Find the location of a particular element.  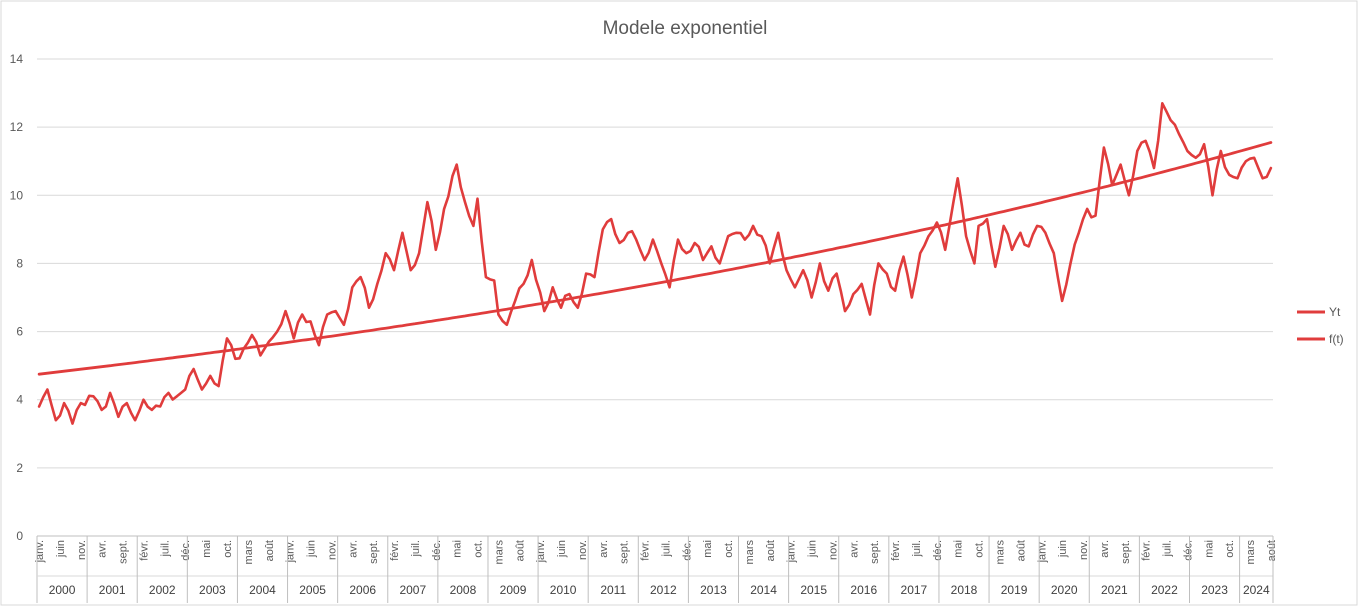

y-tick-label: 10 is located at coordinates (17, 195).